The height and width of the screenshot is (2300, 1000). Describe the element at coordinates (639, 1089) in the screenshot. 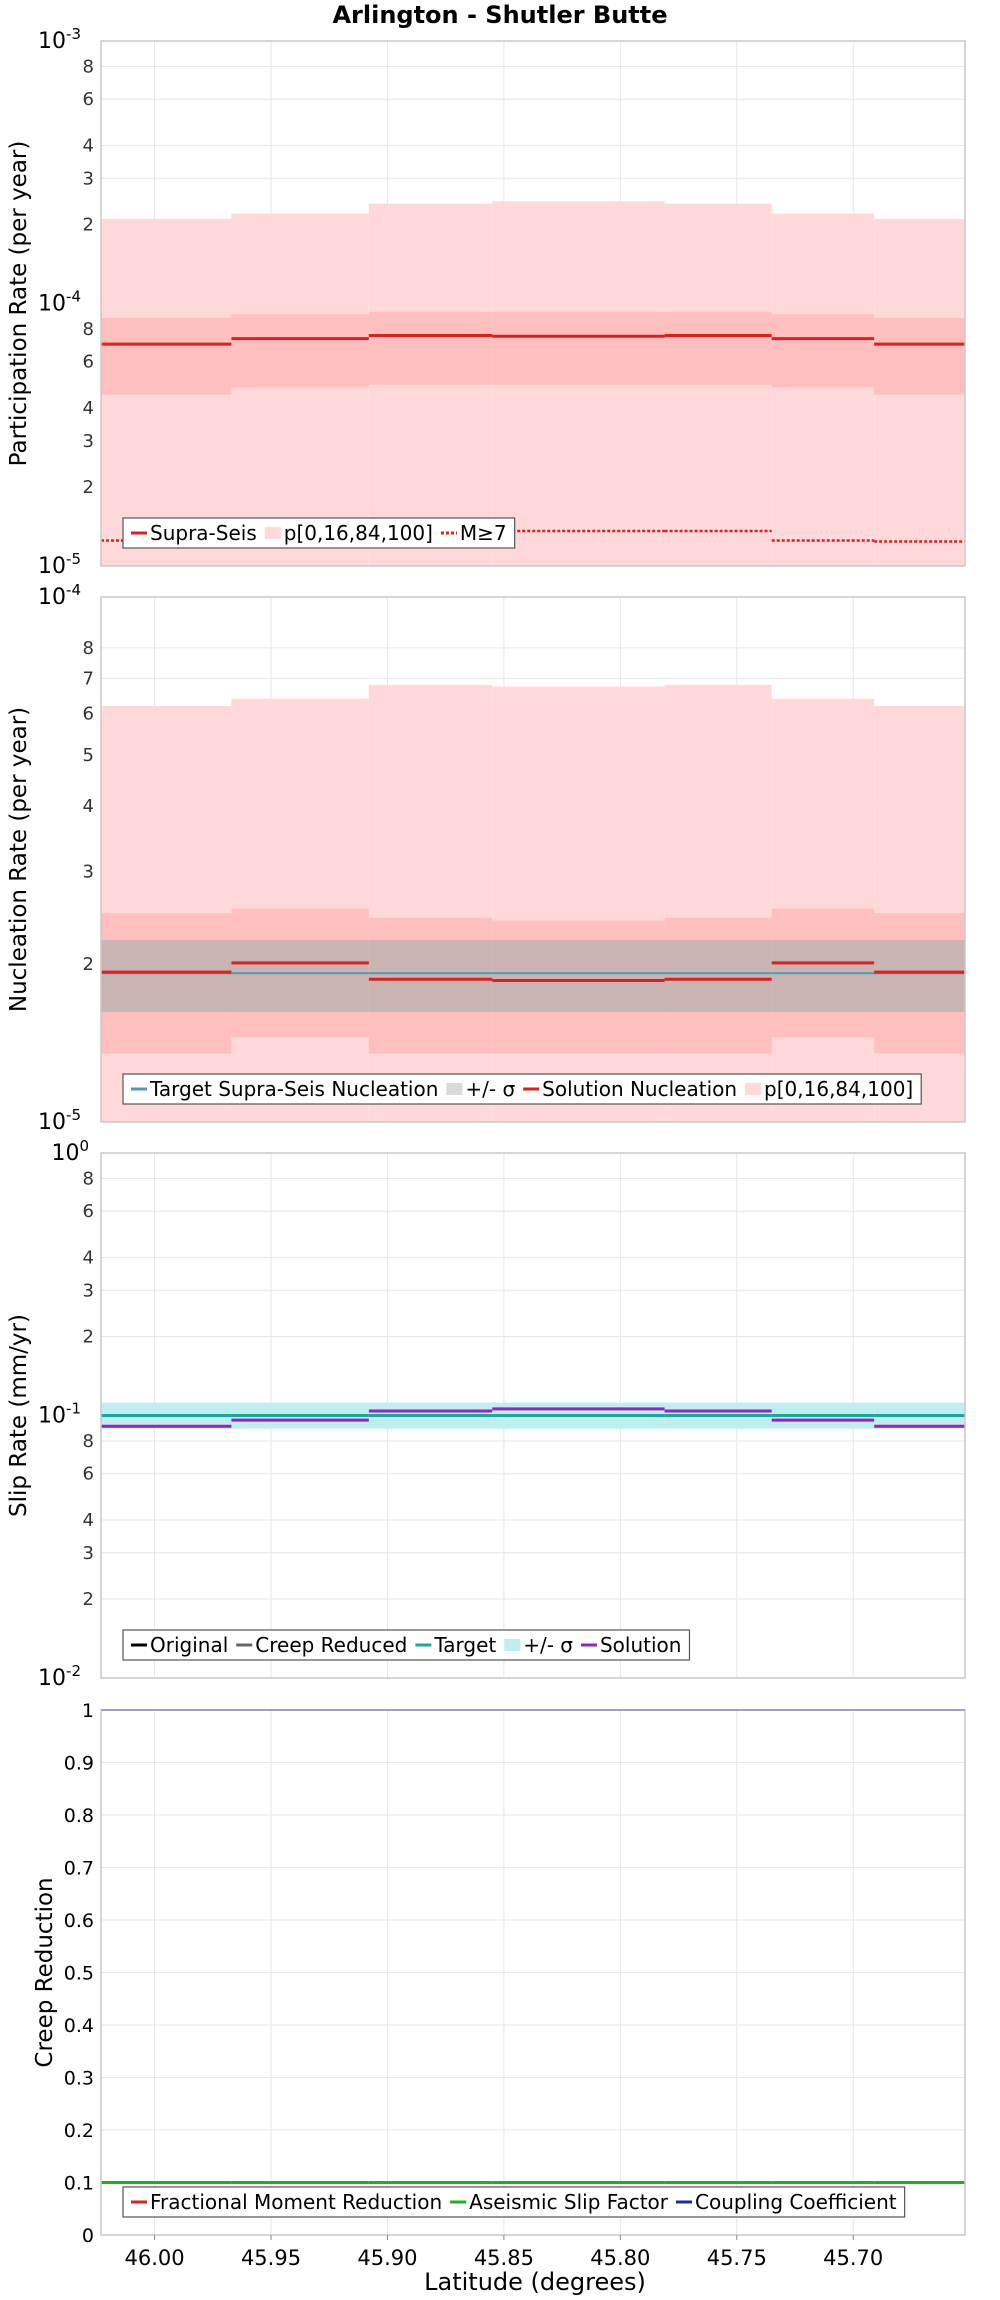

I see `legend-label: Solution Nucleation` at that location.